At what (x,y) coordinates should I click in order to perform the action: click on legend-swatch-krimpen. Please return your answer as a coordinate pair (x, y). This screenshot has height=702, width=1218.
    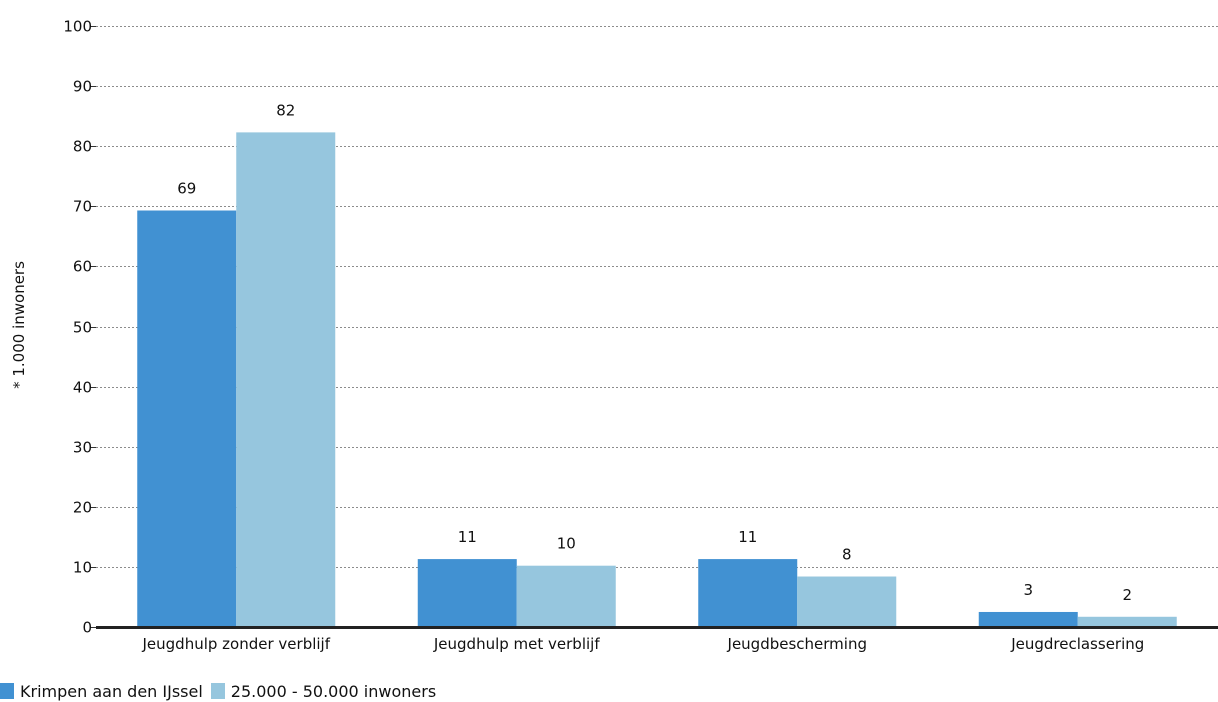
    Looking at the image, I should click on (7, 691).